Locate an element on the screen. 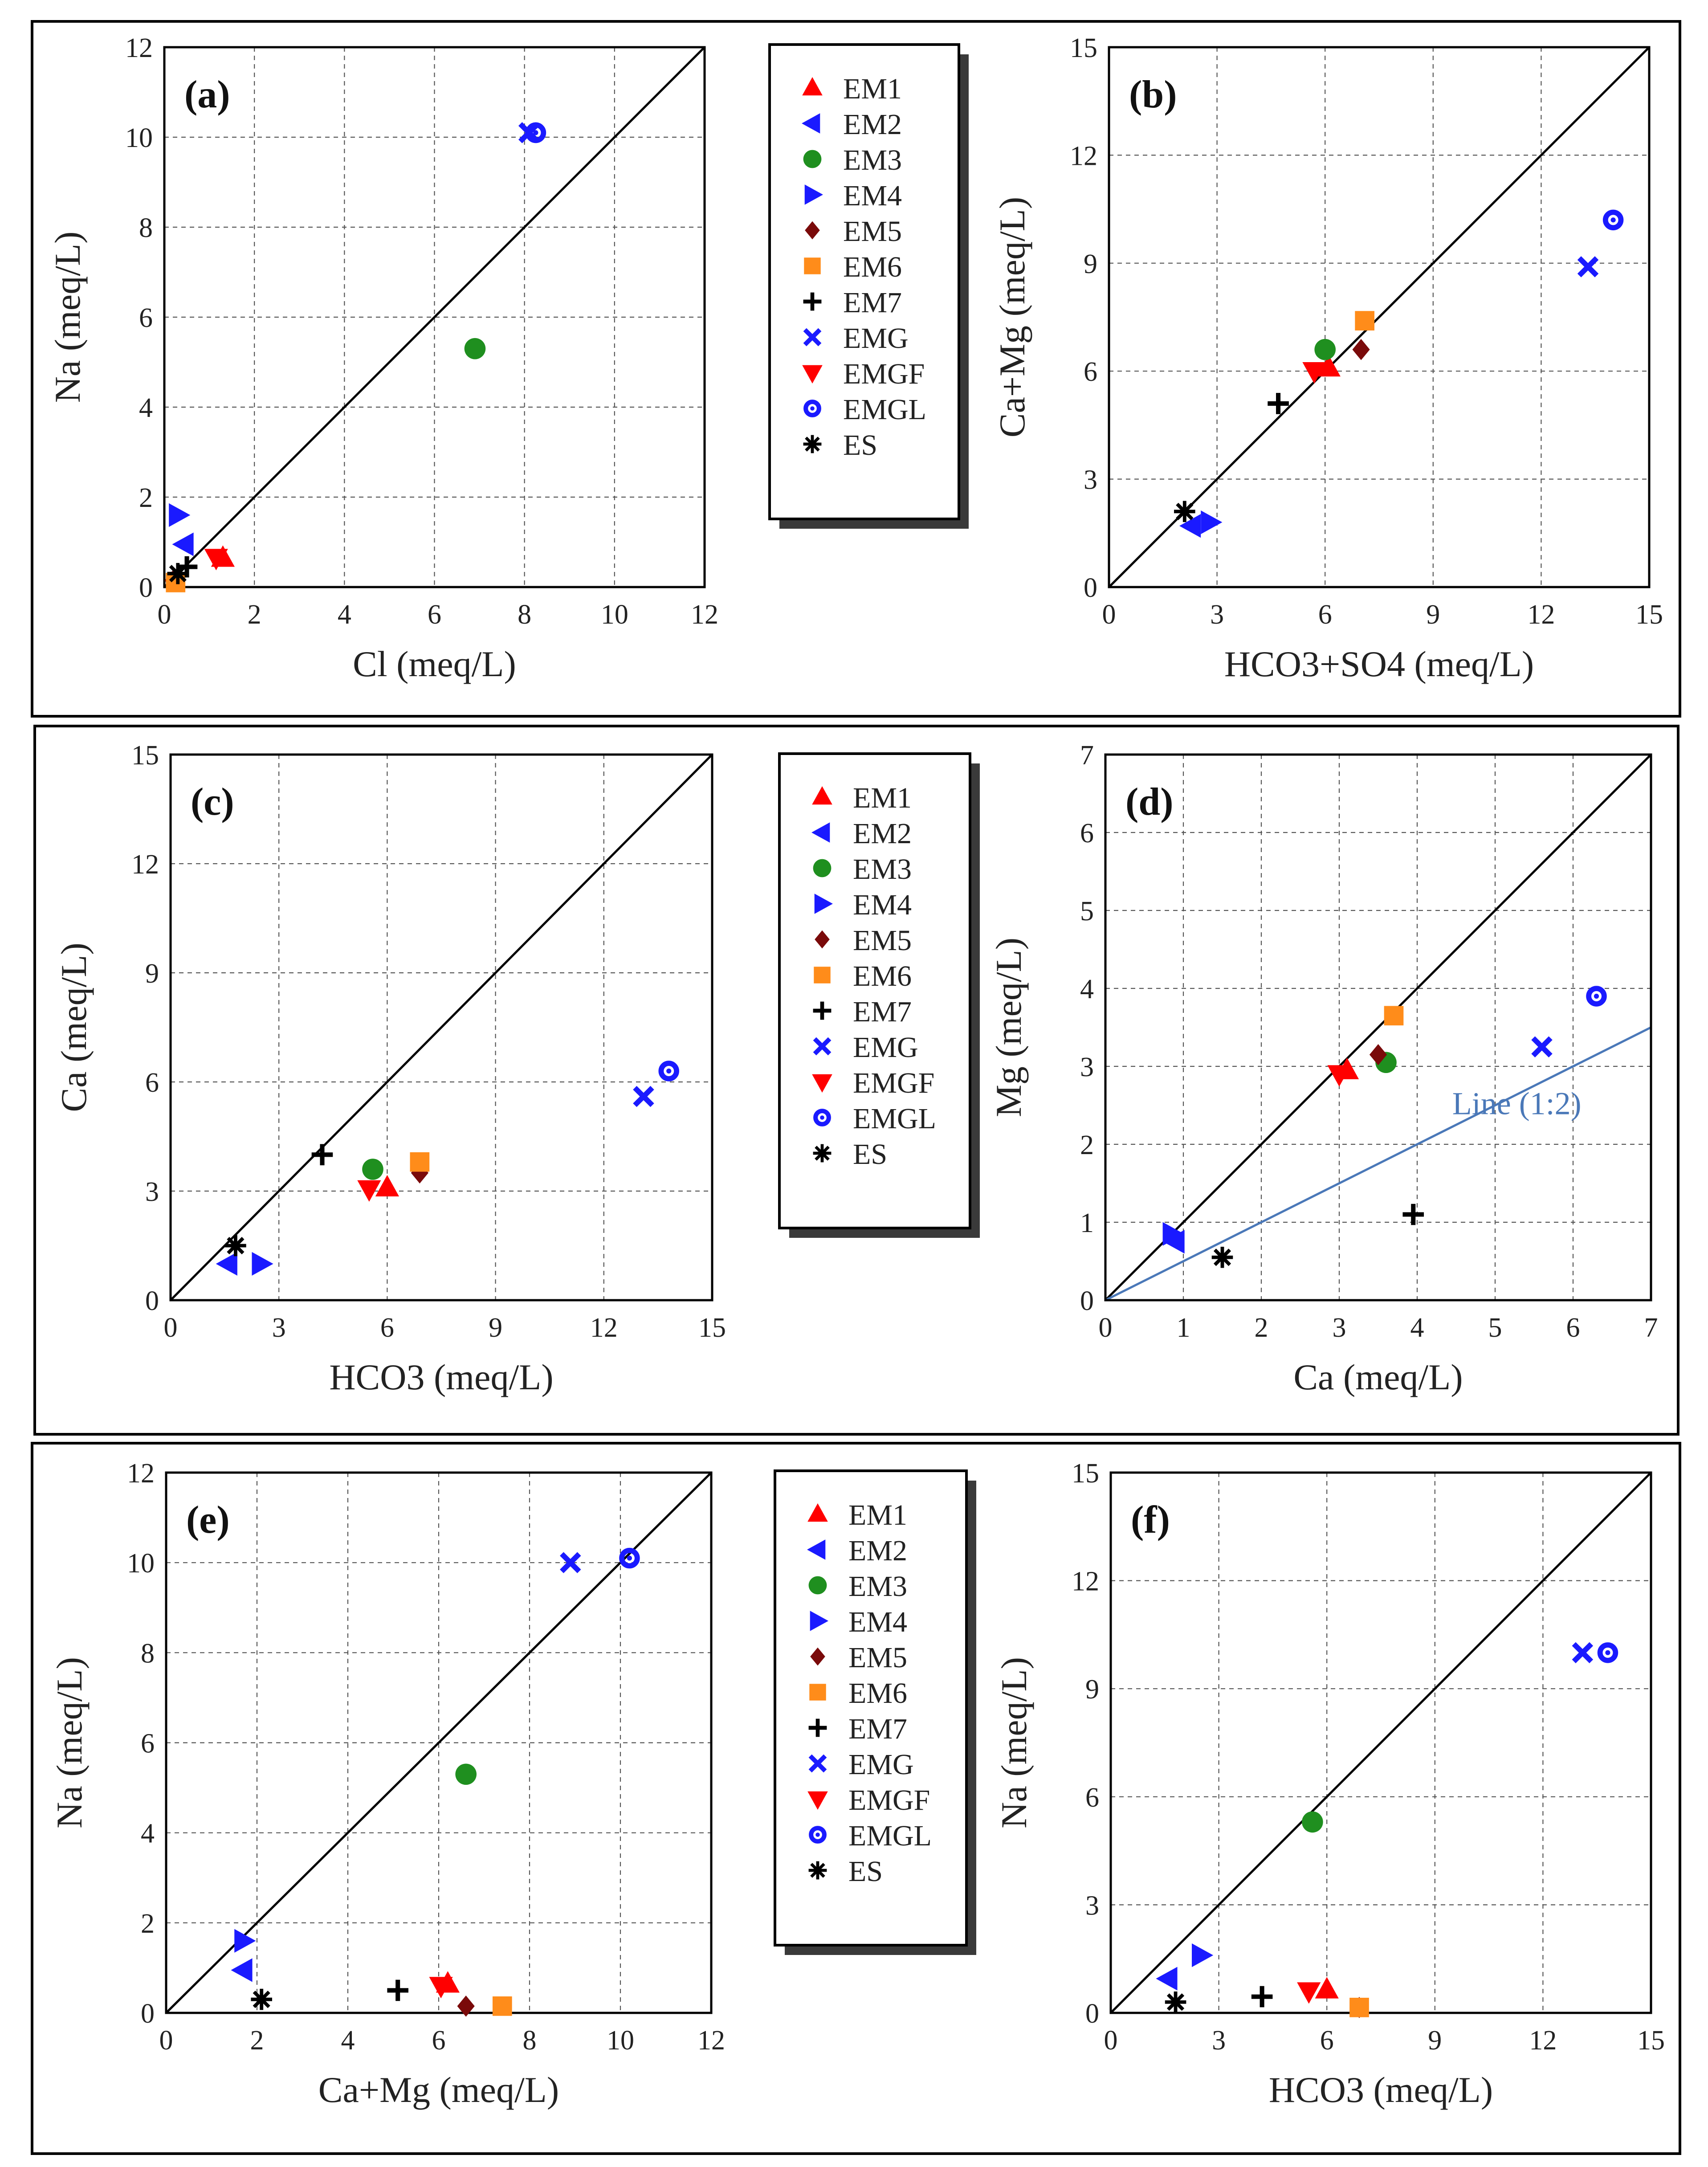 The height and width of the screenshot is (2167, 1708). legend-entry-em3: EM3 is located at coordinates (878, 1586).